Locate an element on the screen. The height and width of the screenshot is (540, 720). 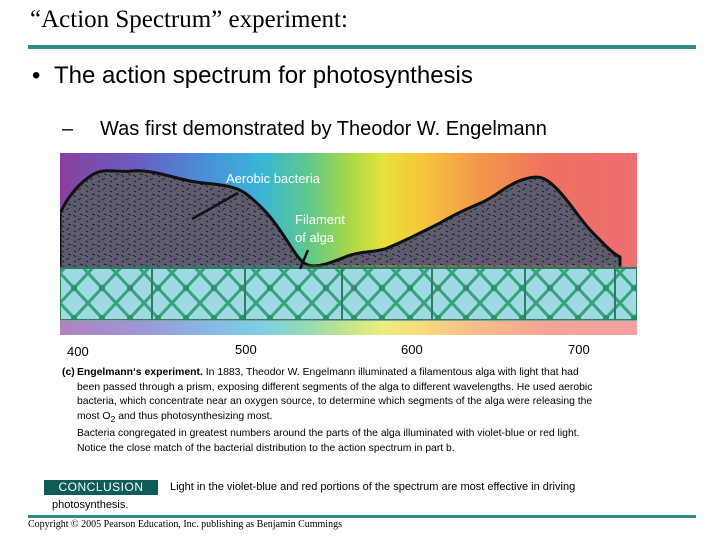
caption-line-4: most O2 and thus photosynthesizing most. is located at coordinates (175, 418).